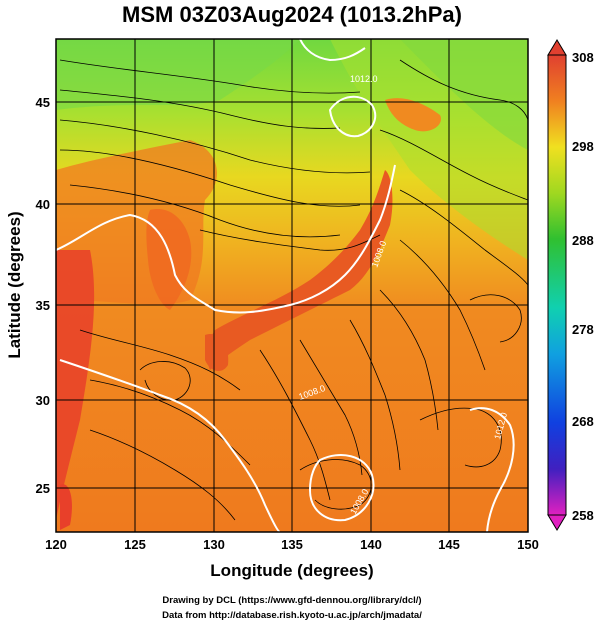 The width and height of the screenshot is (599, 625). I want to click on y-tick-label: 35, so click(43, 305).